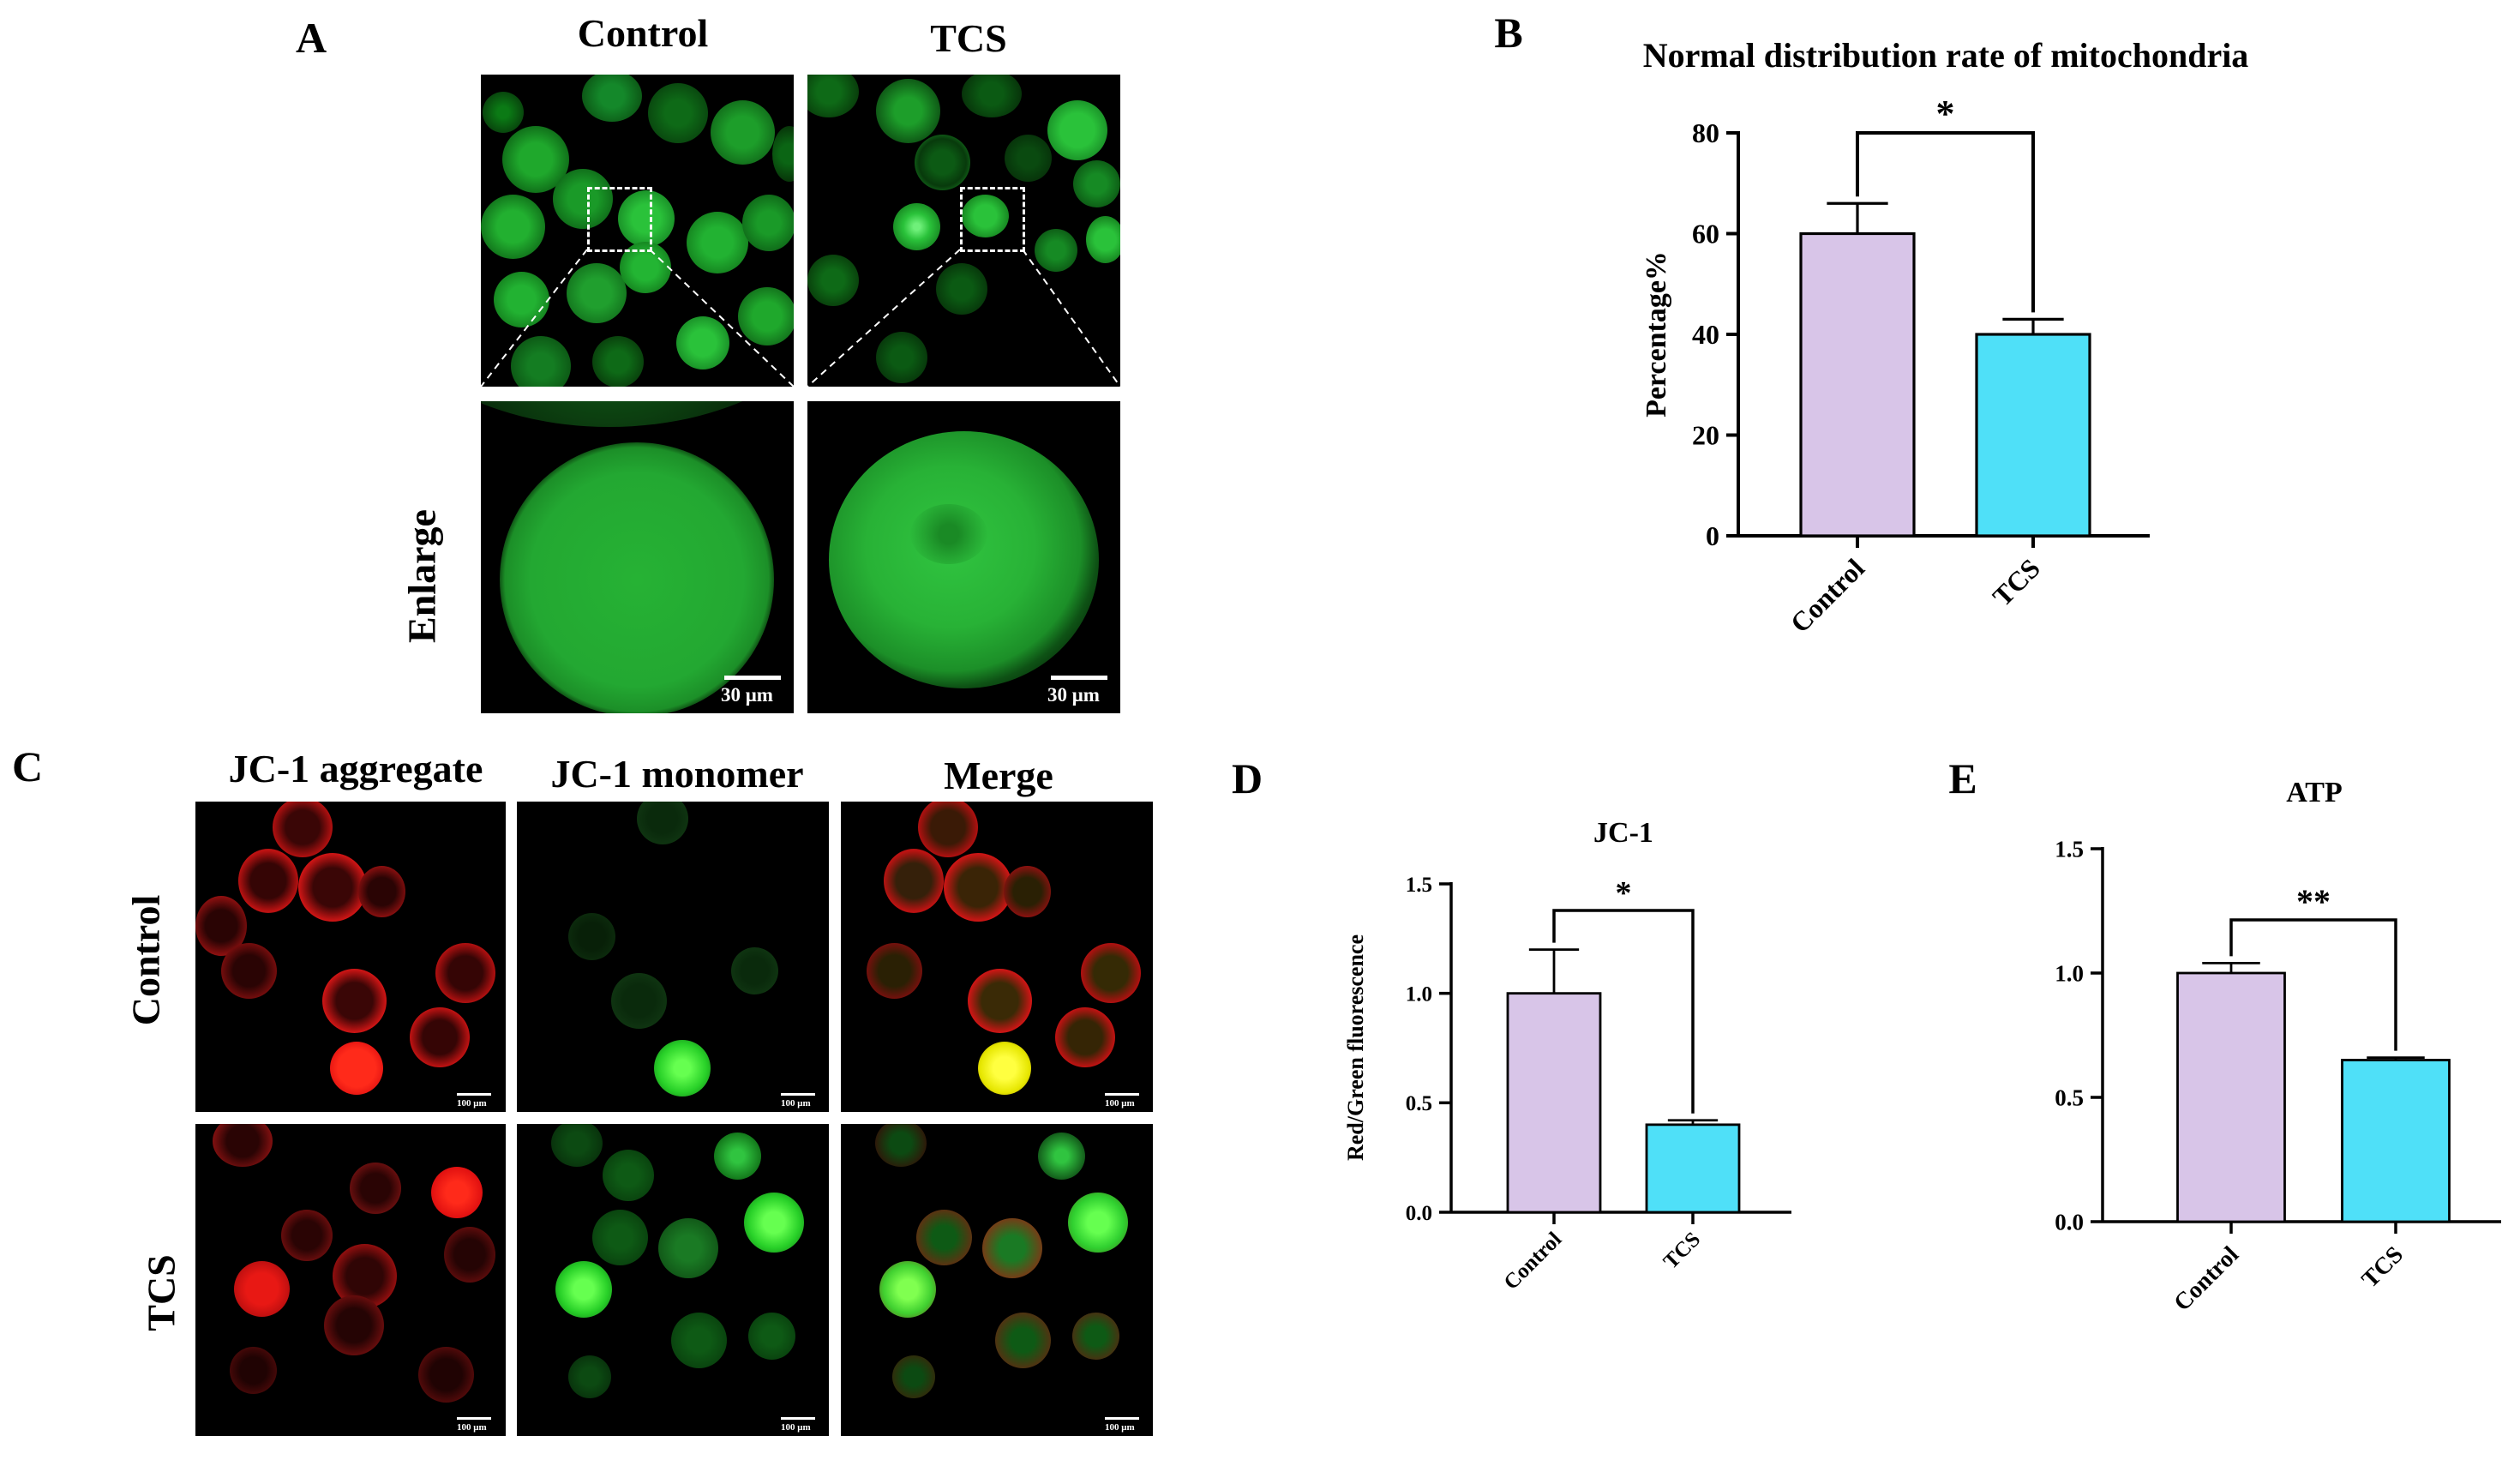  I want to click on chart-b-title: Normal distribution rate of mitochondria, so click(1946, 55).